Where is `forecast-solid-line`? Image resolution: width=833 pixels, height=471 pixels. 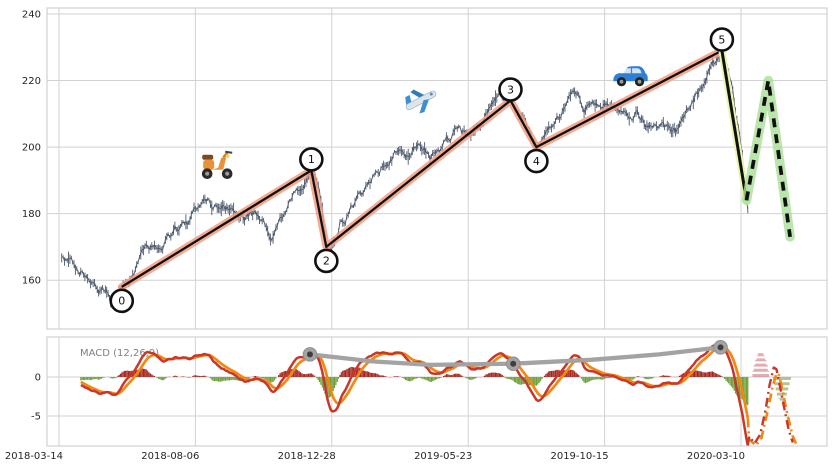
forecast-solid-line is located at coordinates (734, 125).